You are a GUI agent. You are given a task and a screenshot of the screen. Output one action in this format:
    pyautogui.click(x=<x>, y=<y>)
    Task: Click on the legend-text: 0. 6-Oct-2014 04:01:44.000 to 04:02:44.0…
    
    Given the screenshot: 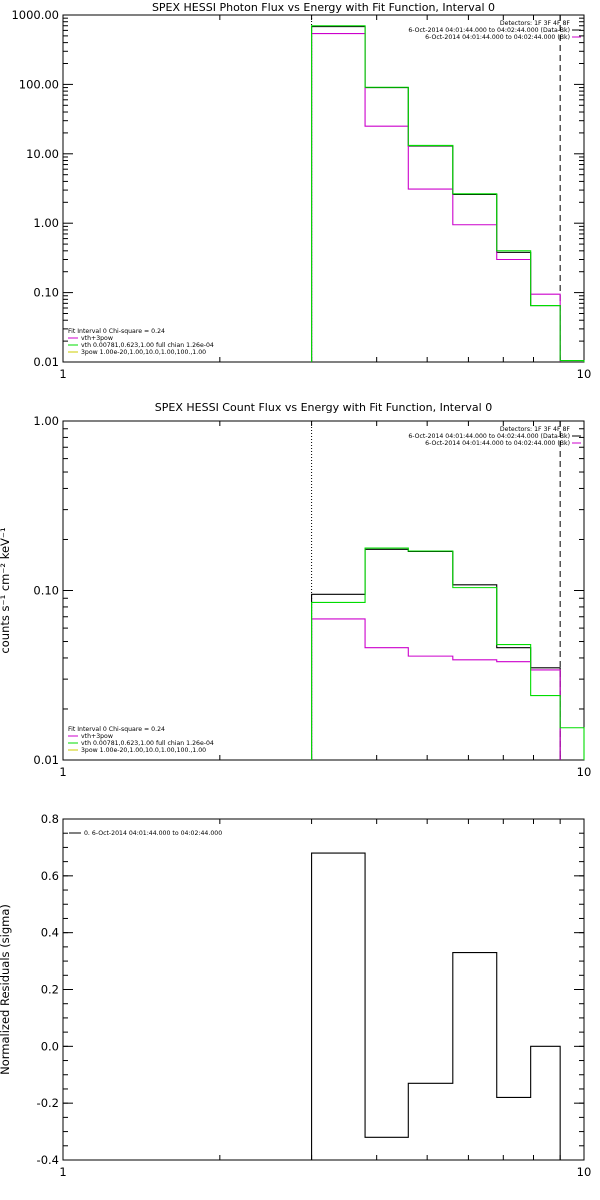 What is the action you would take?
    pyautogui.click(x=153, y=833)
    